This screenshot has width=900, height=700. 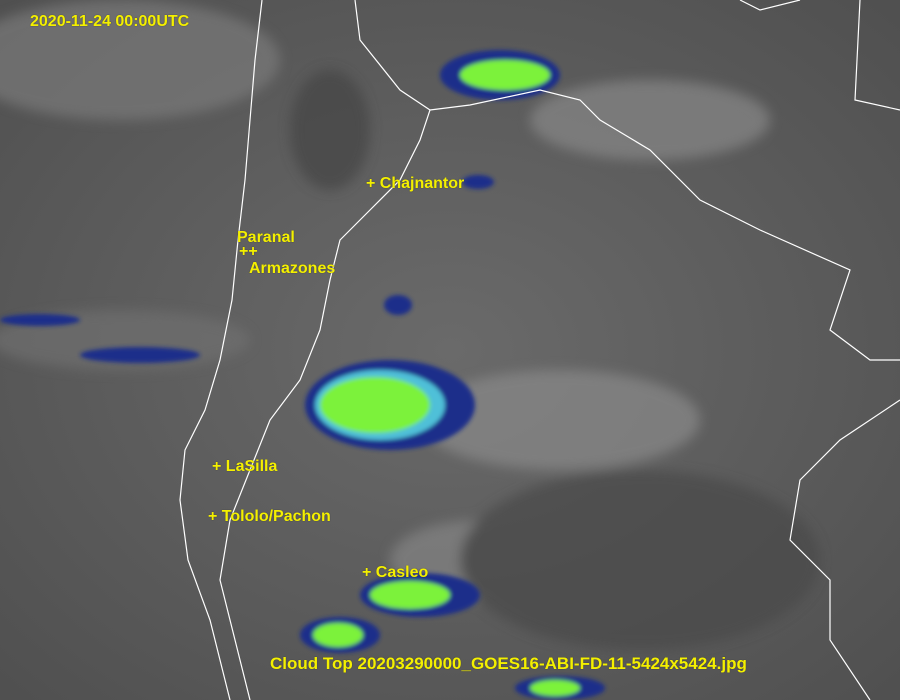 I want to click on site-label-lasilla: + LaSilla, so click(x=245, y=466).